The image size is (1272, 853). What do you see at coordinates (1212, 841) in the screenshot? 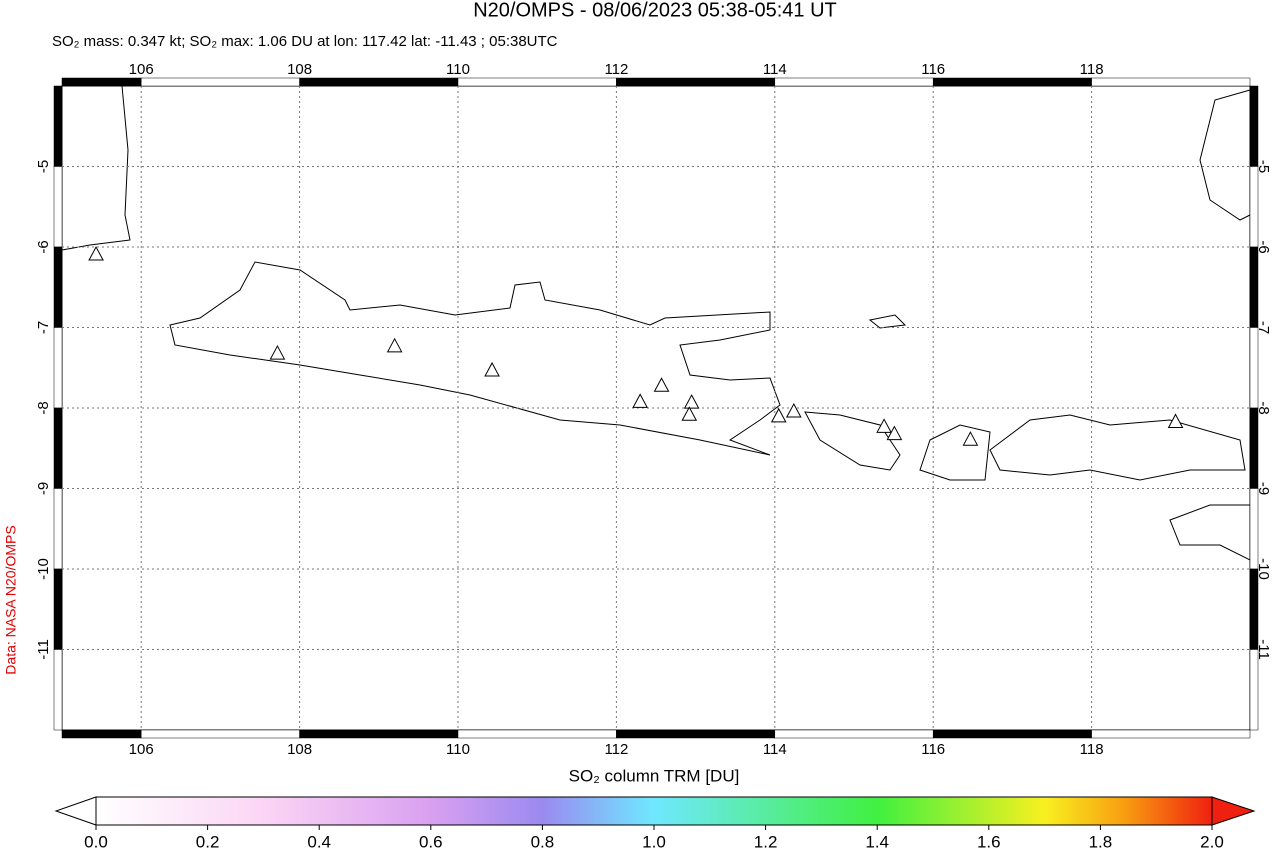
I see `colorbar-tick-label: 2.0` at bounding box center [1212, 841].